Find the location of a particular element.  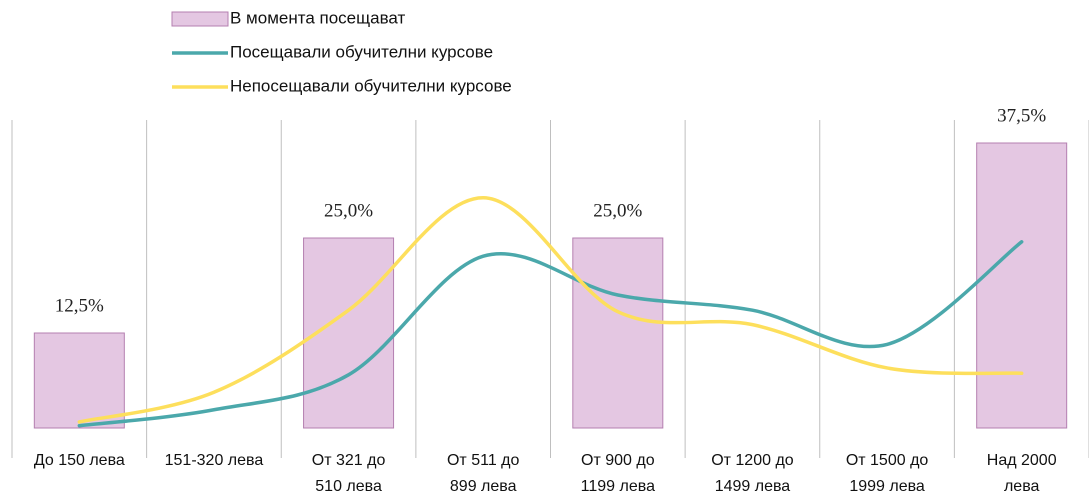

legend-label: Непосещавали обучителни курсове is located at coordinates (371, 85).